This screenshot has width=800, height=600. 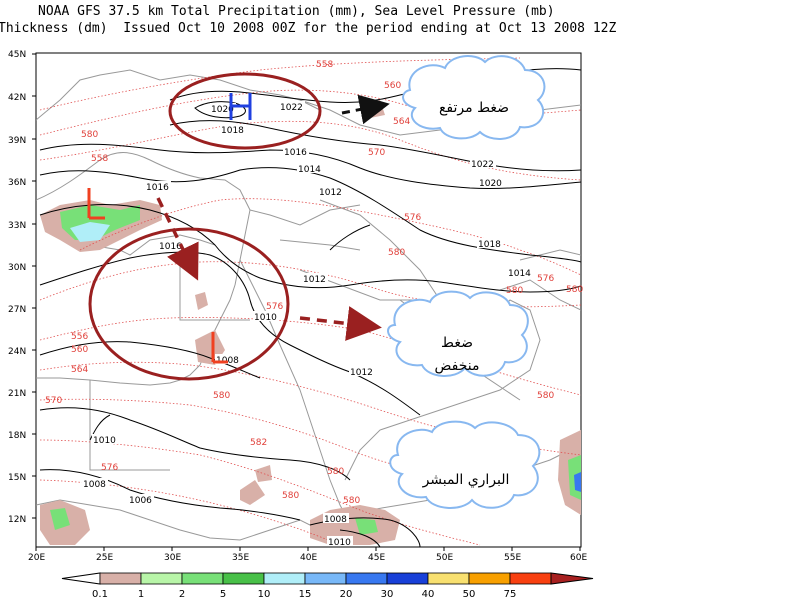 I want to click on thickness-label: 564, so click(x=79, y=370).